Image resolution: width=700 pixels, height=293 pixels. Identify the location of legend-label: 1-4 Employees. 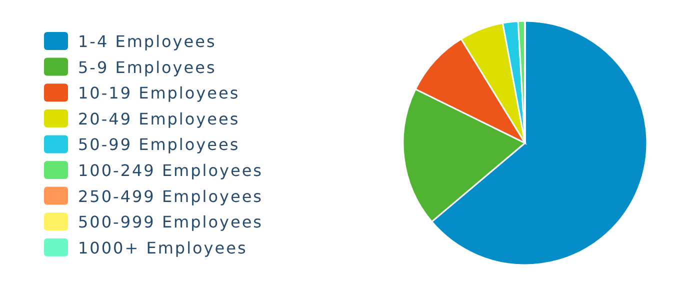
(147, 41).